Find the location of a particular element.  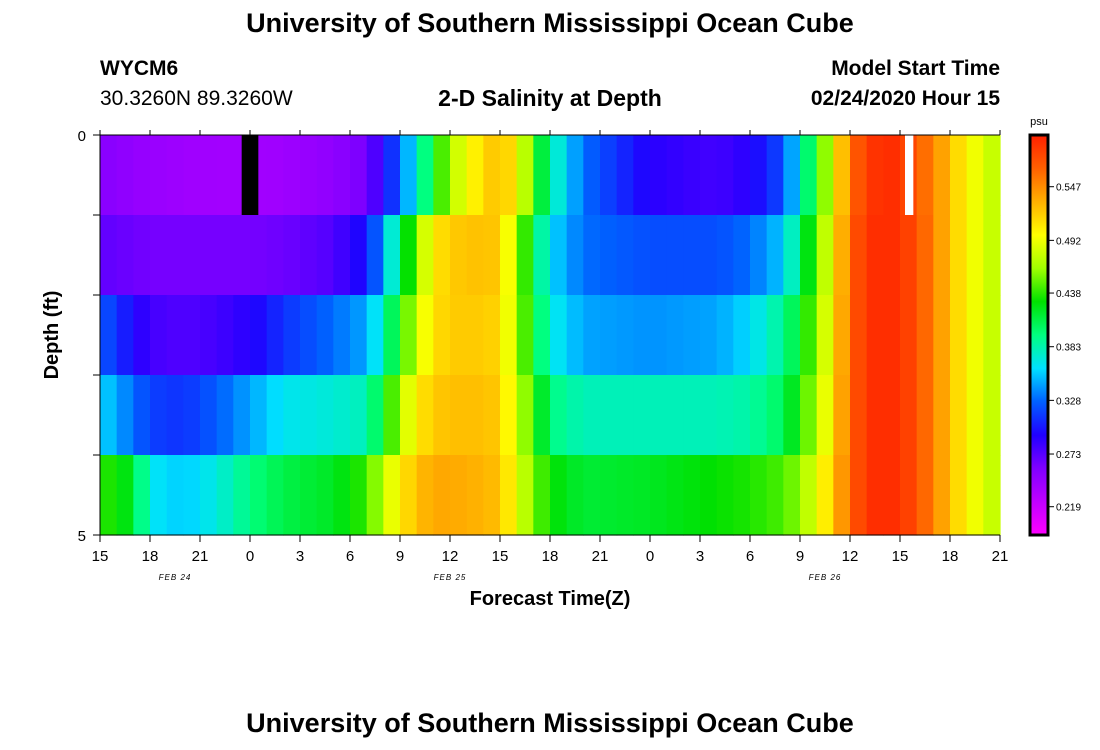

x-tick-label: 9 is located at coordinates (400, 556).